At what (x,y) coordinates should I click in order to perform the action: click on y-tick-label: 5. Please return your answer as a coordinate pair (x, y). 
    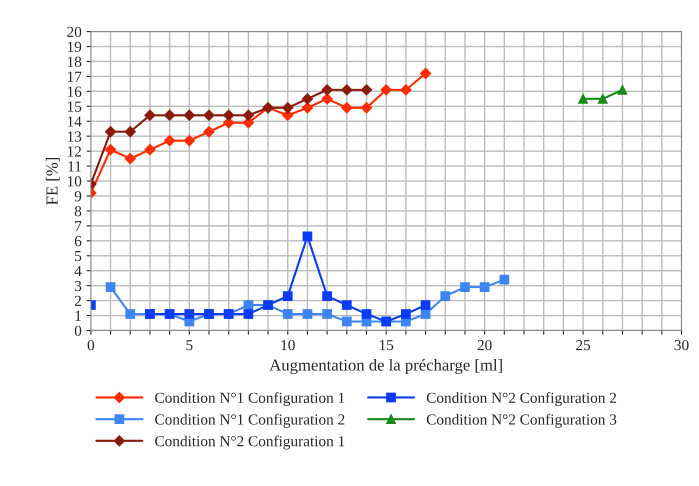
    Looking at the image, I should click on (78, 256).